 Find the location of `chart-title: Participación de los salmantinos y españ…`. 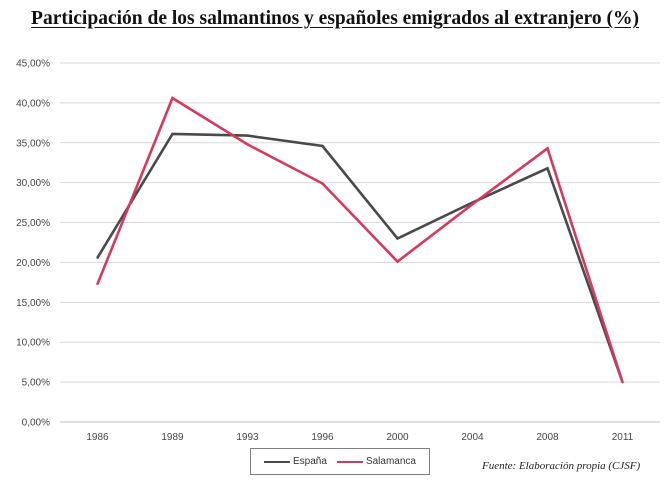

chart-title: Participación de los salmantinos y españ… is located at coordinates (335, 18).